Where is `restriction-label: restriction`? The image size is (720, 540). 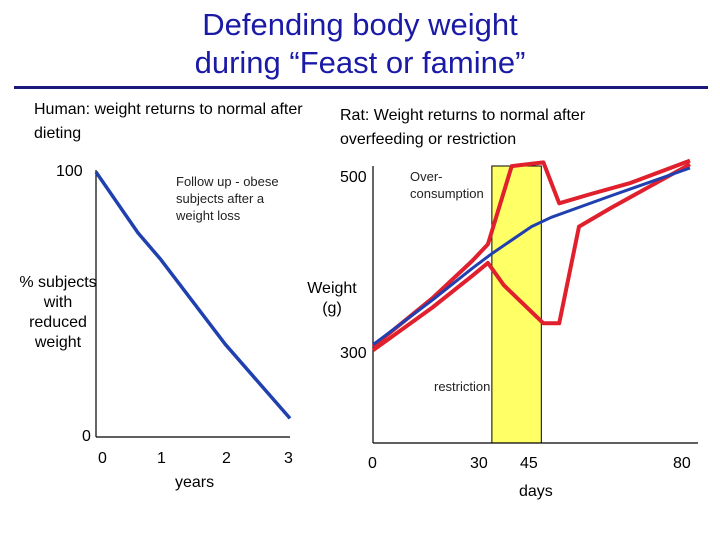 restriction-label: restriction is located at coordinates (462, 386).